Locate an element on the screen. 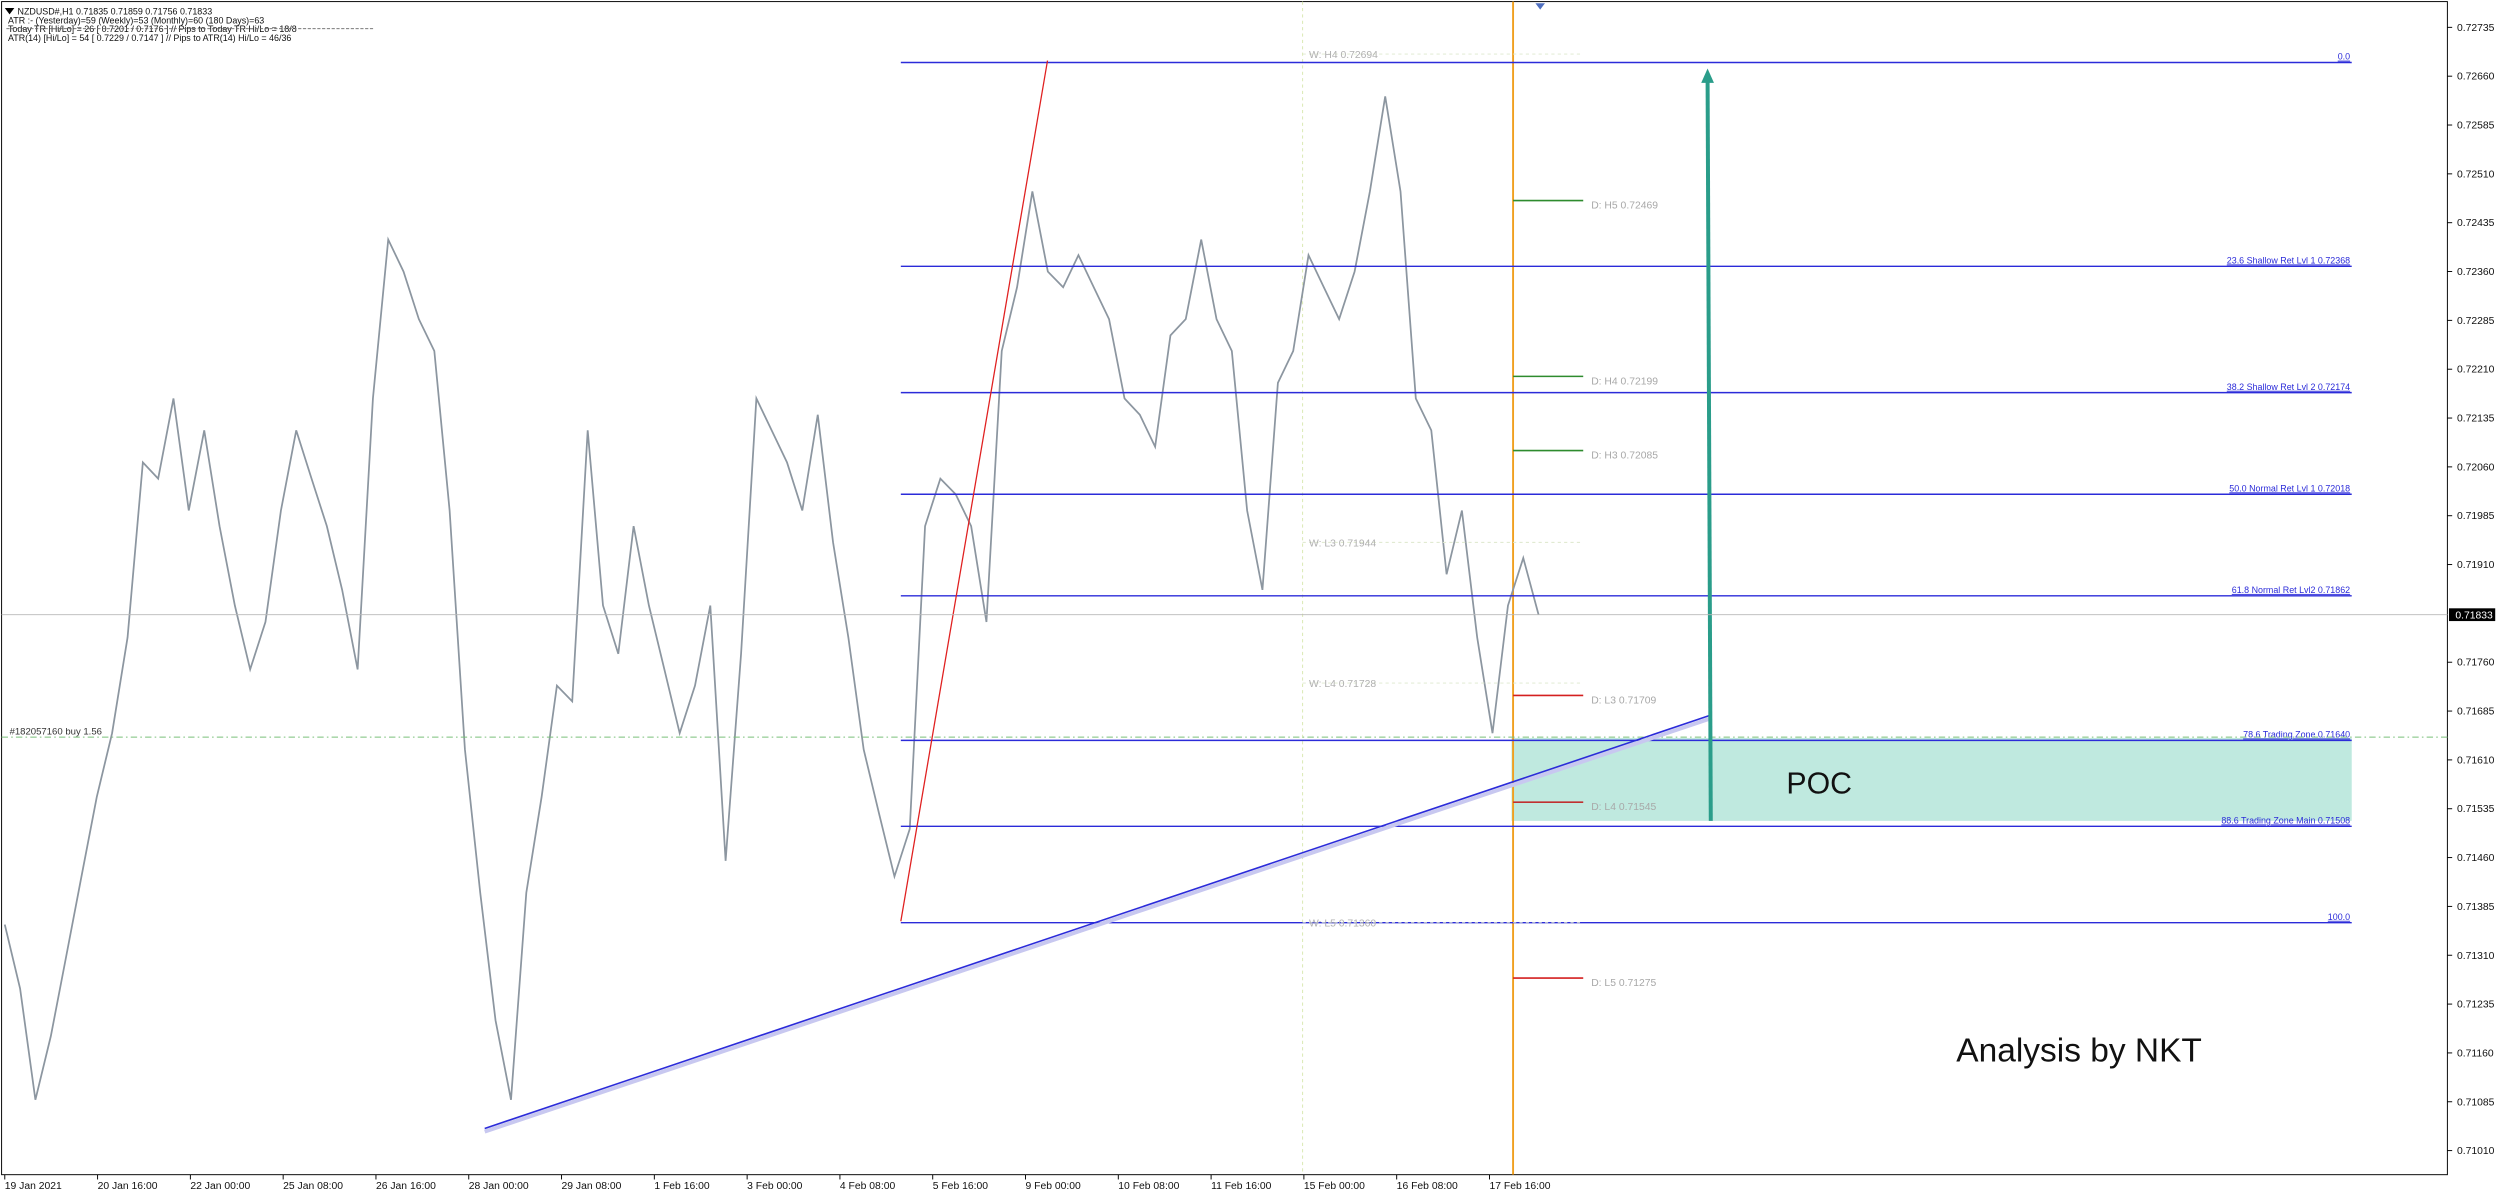 The image size is (2500, 1197). y-tick-label: 0.71985 is located at coordinates (2476, 516).